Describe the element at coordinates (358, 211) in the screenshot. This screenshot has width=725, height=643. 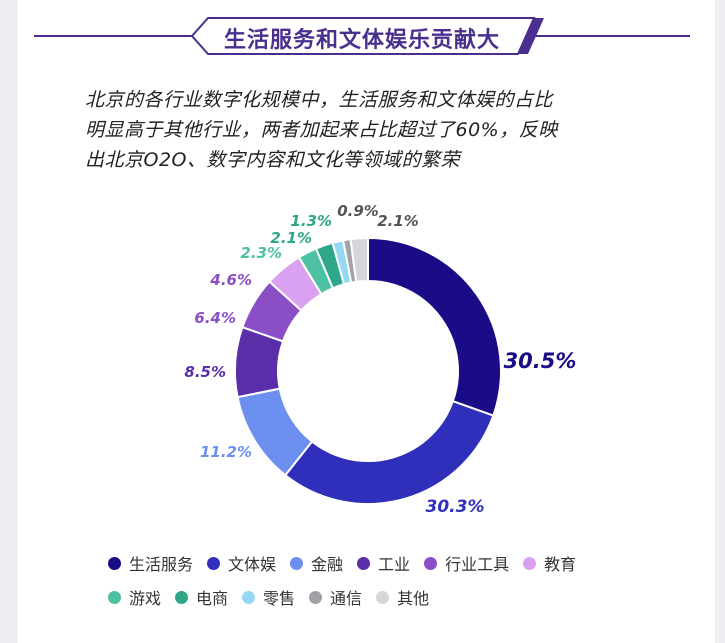
I see `slice-value-label: 0.9%` at that location.